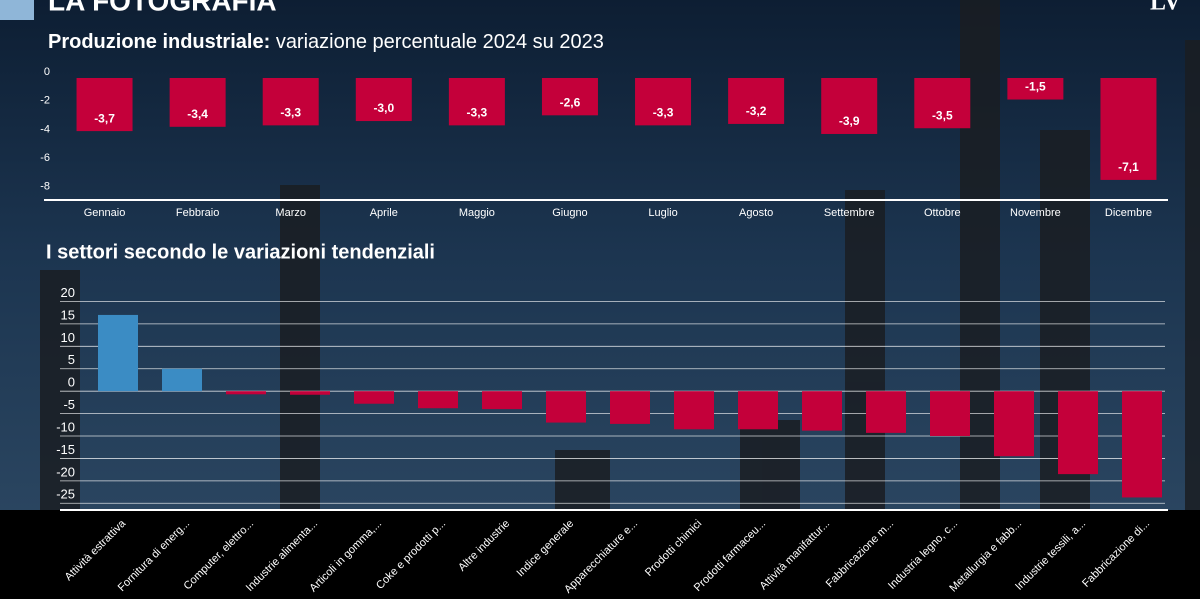 The width and height of the screenshot is (1200, 599). What do you see at coordinates (1166, 8) in the screenshot?
I see `logo: LV` at bounding box center [1166, 8].